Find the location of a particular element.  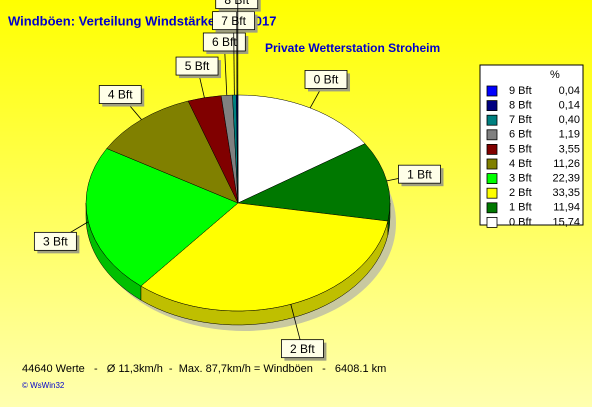

legend-value: 33,35 is located at coordinates (566, 193).